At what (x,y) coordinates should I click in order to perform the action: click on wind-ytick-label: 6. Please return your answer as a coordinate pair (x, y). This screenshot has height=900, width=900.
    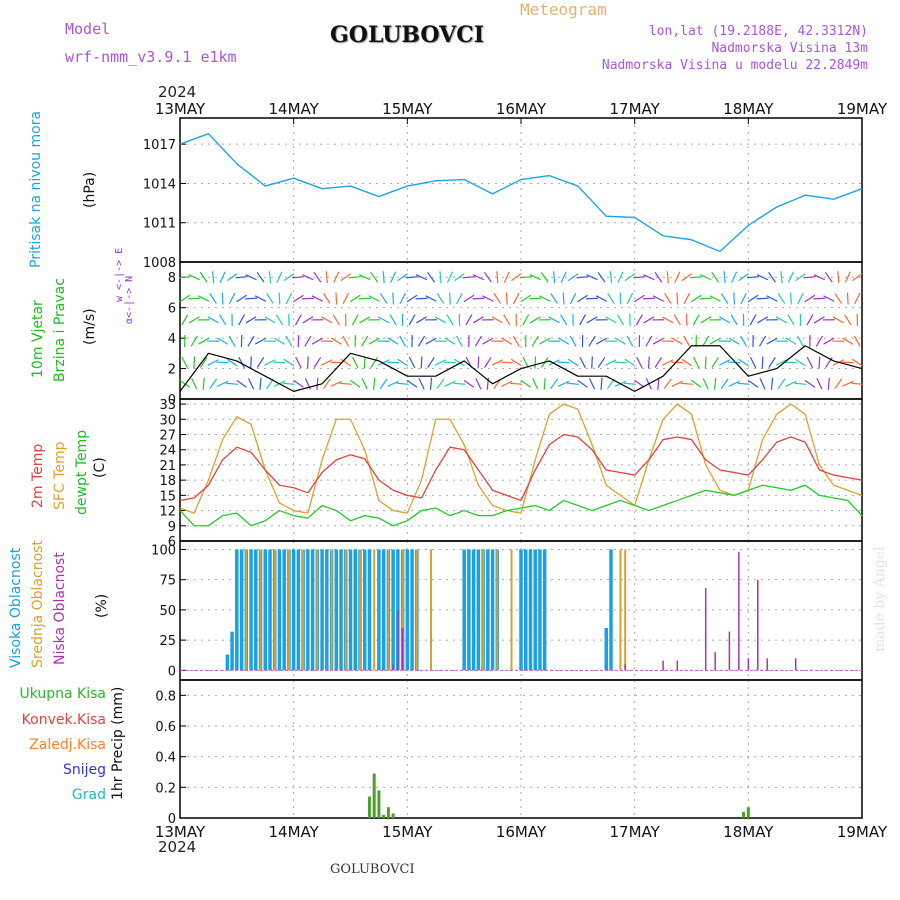
    Looking at the image, I should click on (172, 309).